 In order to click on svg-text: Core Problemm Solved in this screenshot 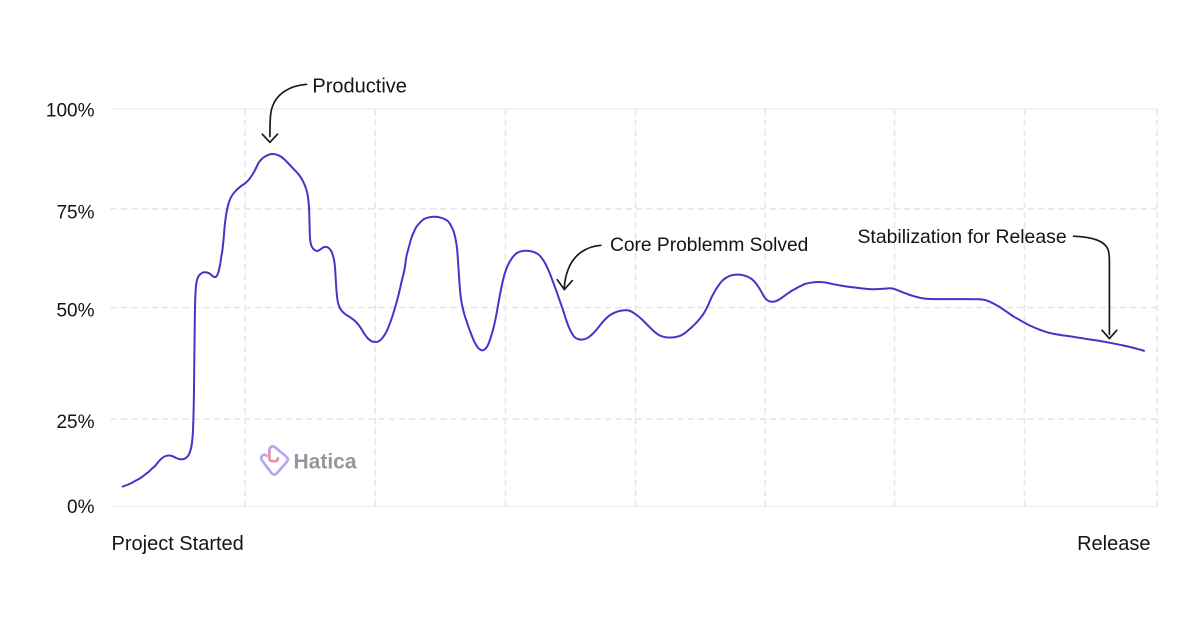, I will do `click(709, 245)`.